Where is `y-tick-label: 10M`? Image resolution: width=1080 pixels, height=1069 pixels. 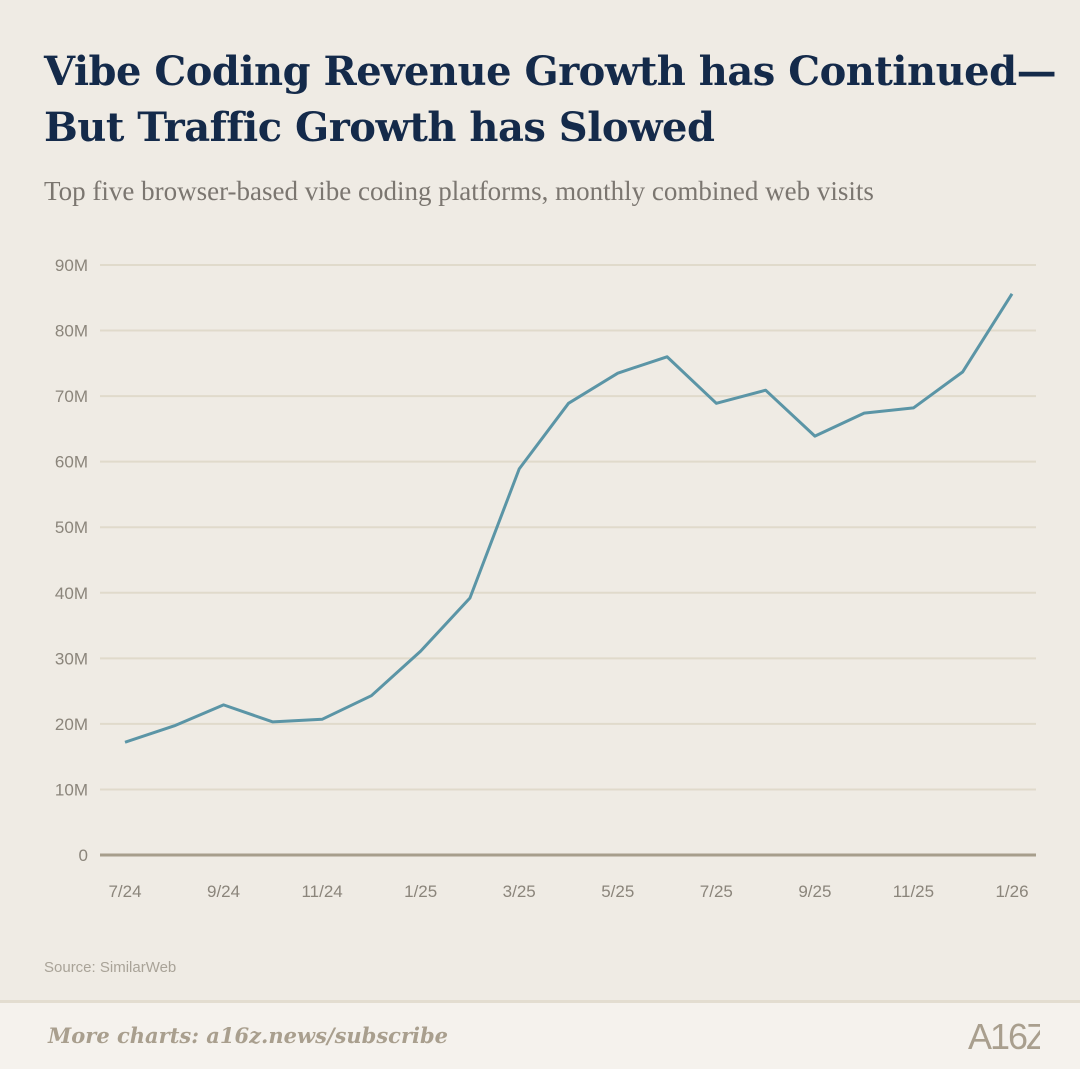
y-tick-label: 10M is located at coordinates (71, 789).